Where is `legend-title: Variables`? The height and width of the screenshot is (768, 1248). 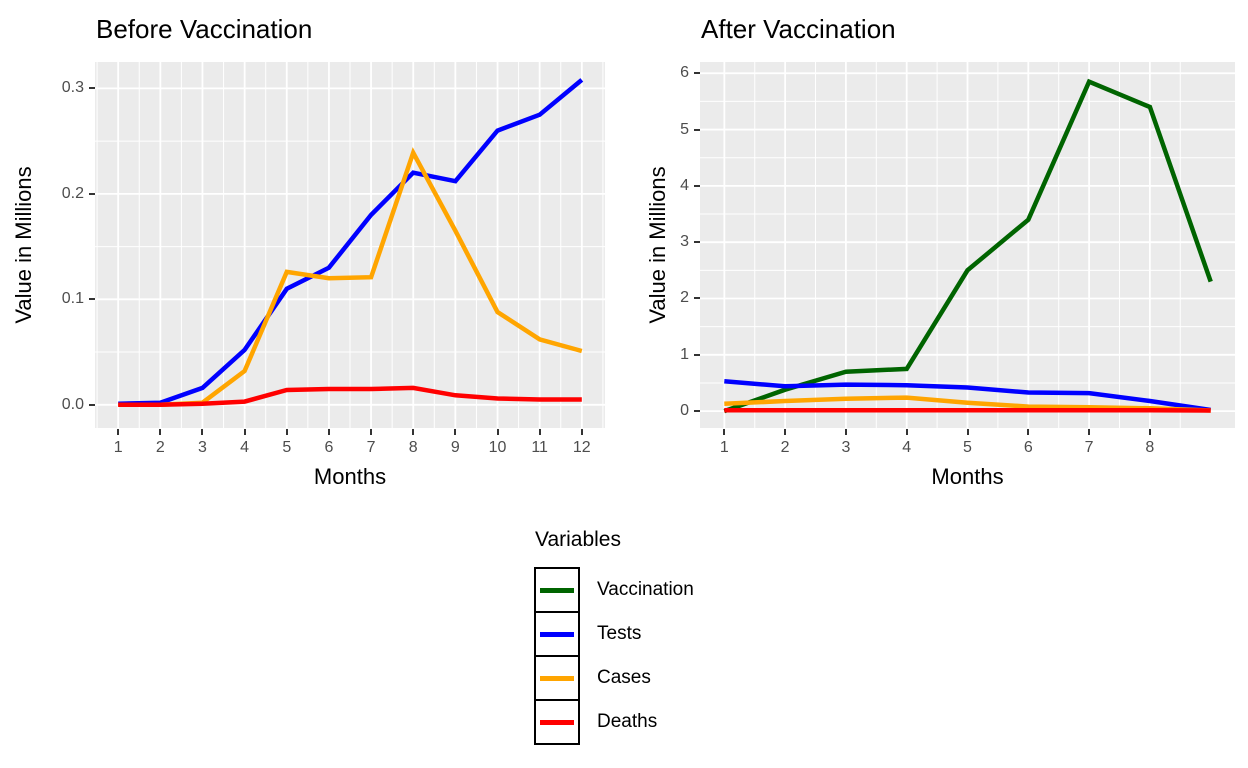
legend-title: Variables is located at coordinates (578, 539).